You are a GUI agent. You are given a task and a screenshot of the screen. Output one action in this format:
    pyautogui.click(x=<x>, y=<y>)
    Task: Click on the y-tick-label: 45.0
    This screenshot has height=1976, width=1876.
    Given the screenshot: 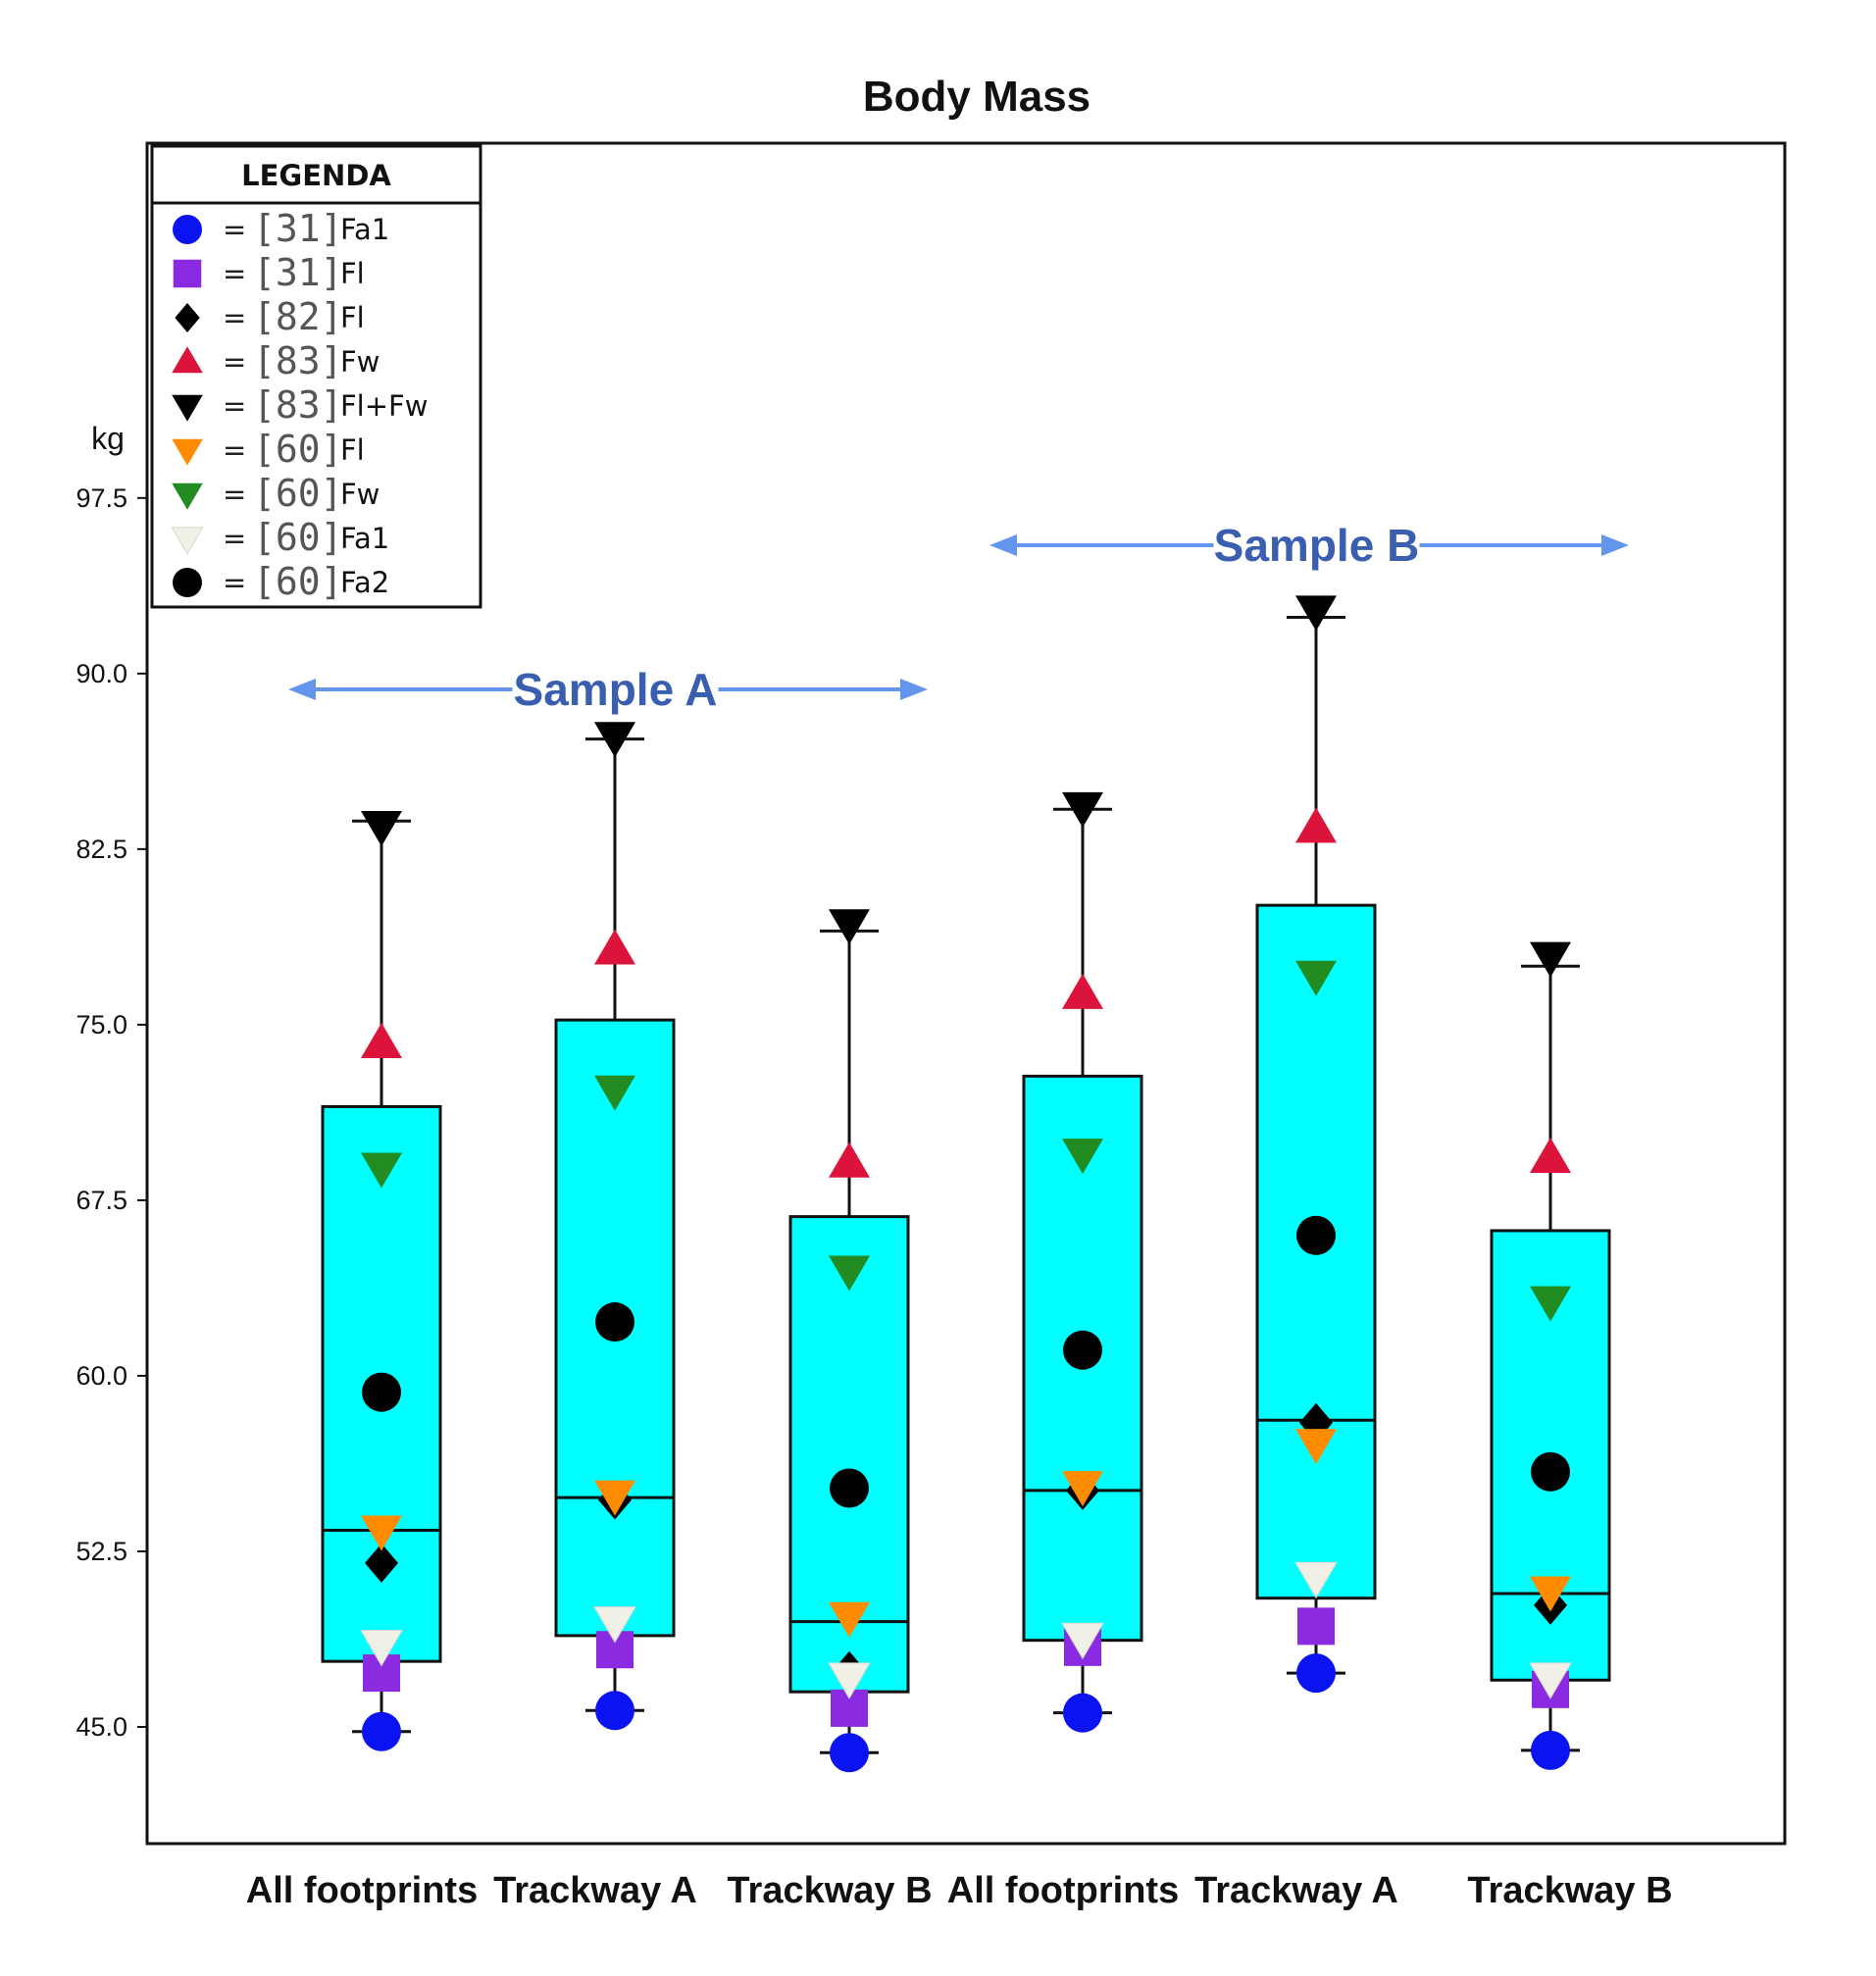 What is the action you would take?
    pyautogui.click(x=101, y=1727)
    